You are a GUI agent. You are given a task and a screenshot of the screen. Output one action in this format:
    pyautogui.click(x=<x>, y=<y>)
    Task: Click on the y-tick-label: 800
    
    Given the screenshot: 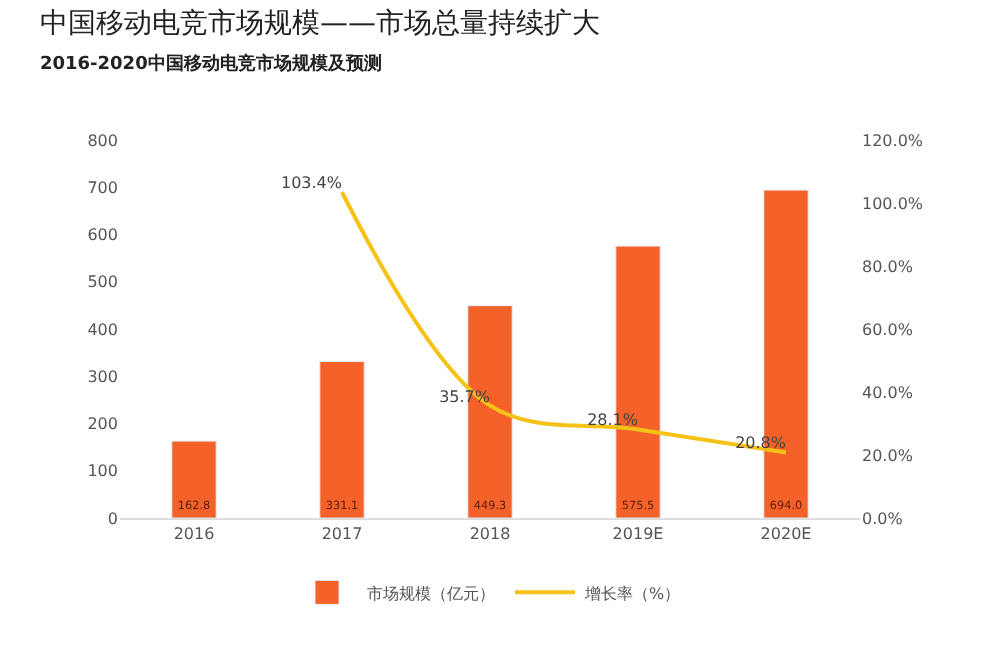 What is the action you would take?
    pyautogui.click(x=102, y=140)
    